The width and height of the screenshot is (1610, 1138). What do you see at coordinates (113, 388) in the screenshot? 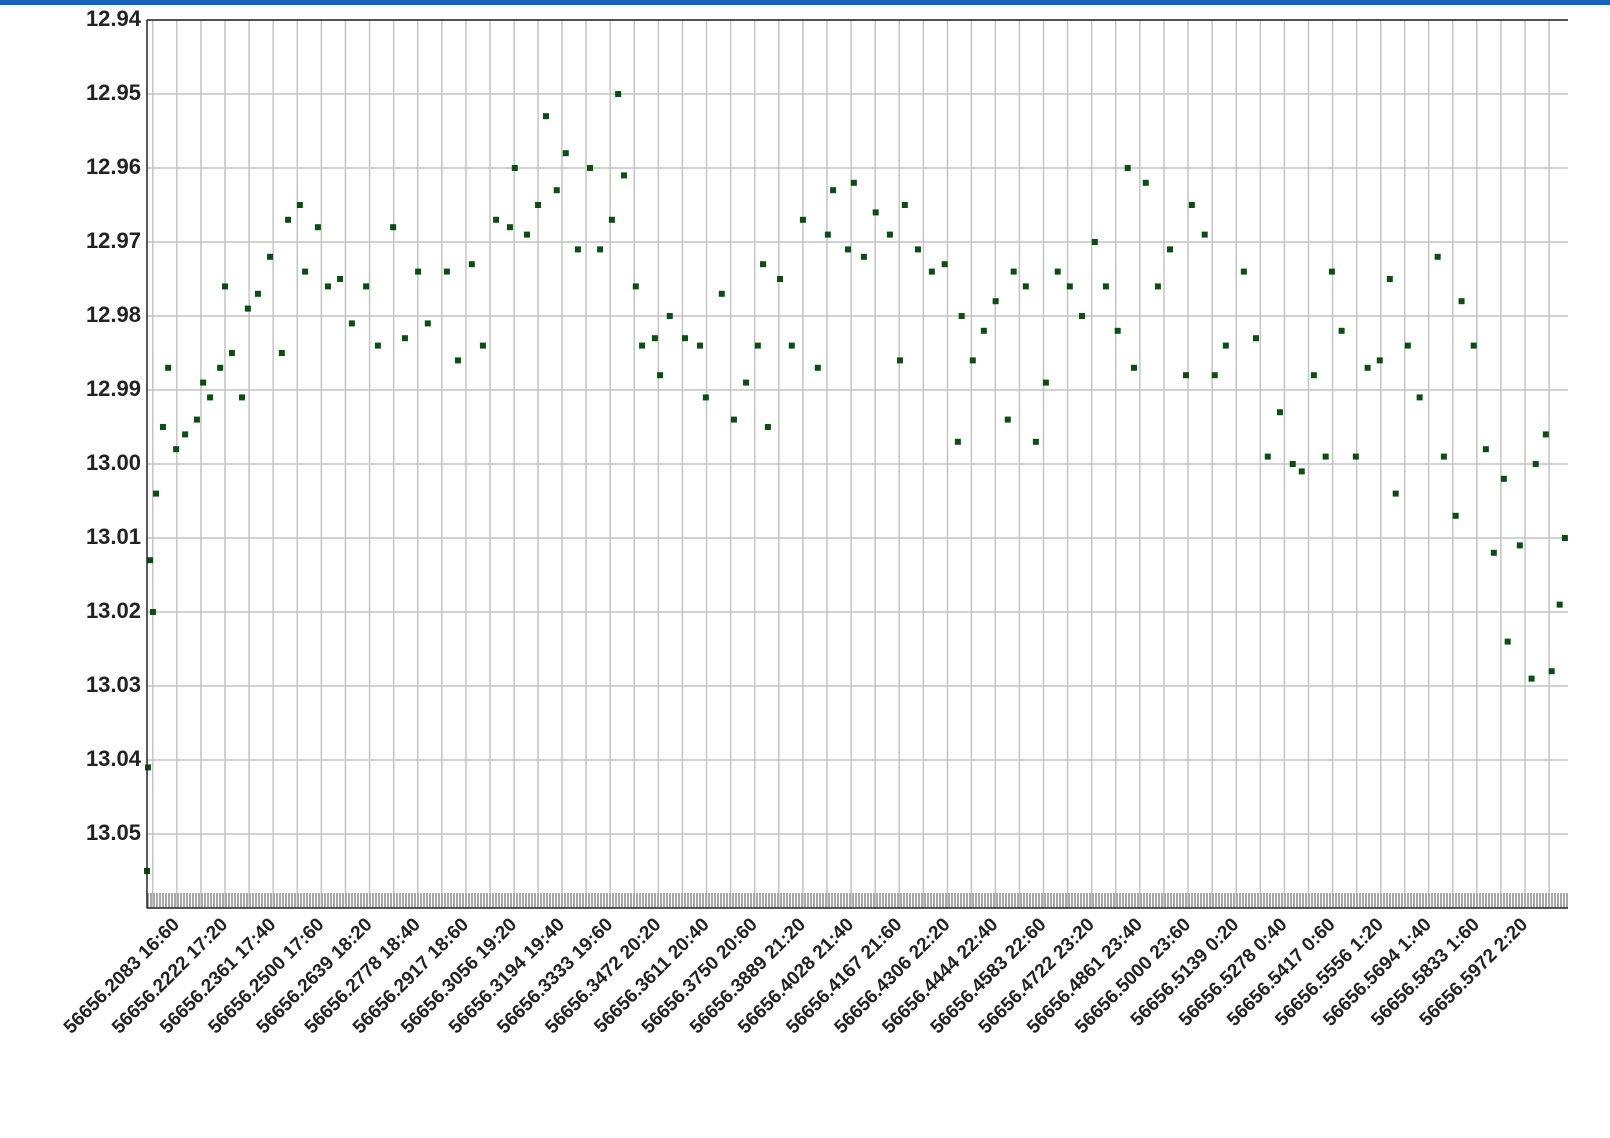
I see `y-tick-label: 12.99` at bounding box center [113, 388].